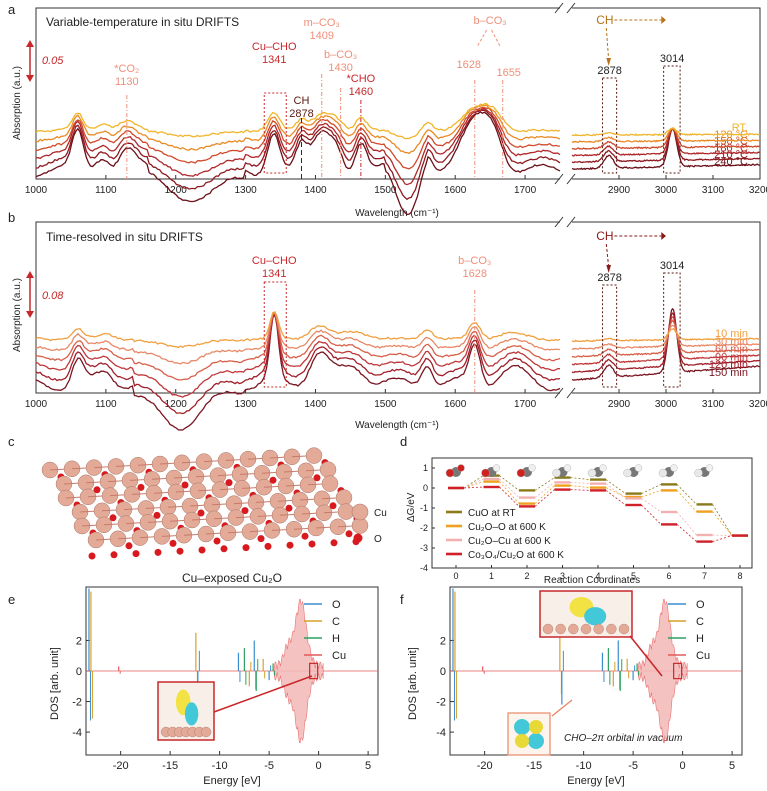  I want to click on peak-annotation-value: 1430, so click(340, 68).